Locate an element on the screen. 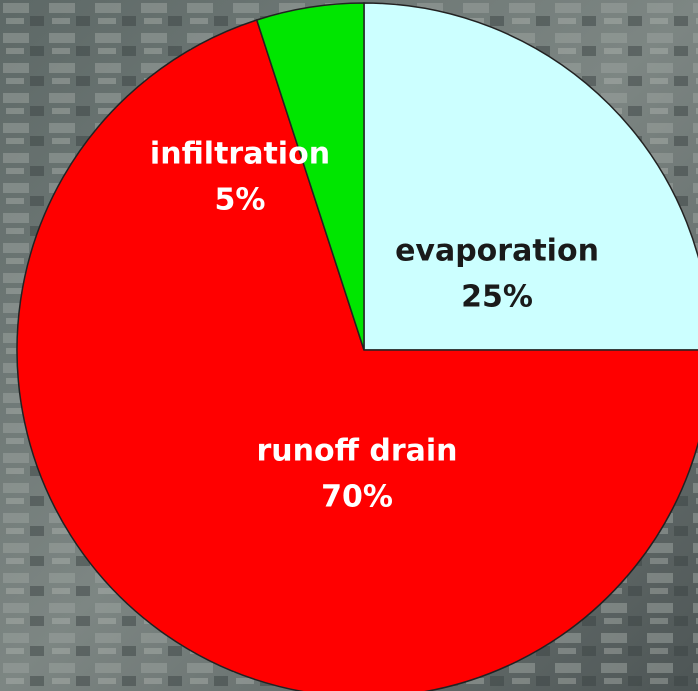 Image resolution: width=698 pixels, height=691 pixels. slice-value-label: 70% is located at coordinates (357, 497).